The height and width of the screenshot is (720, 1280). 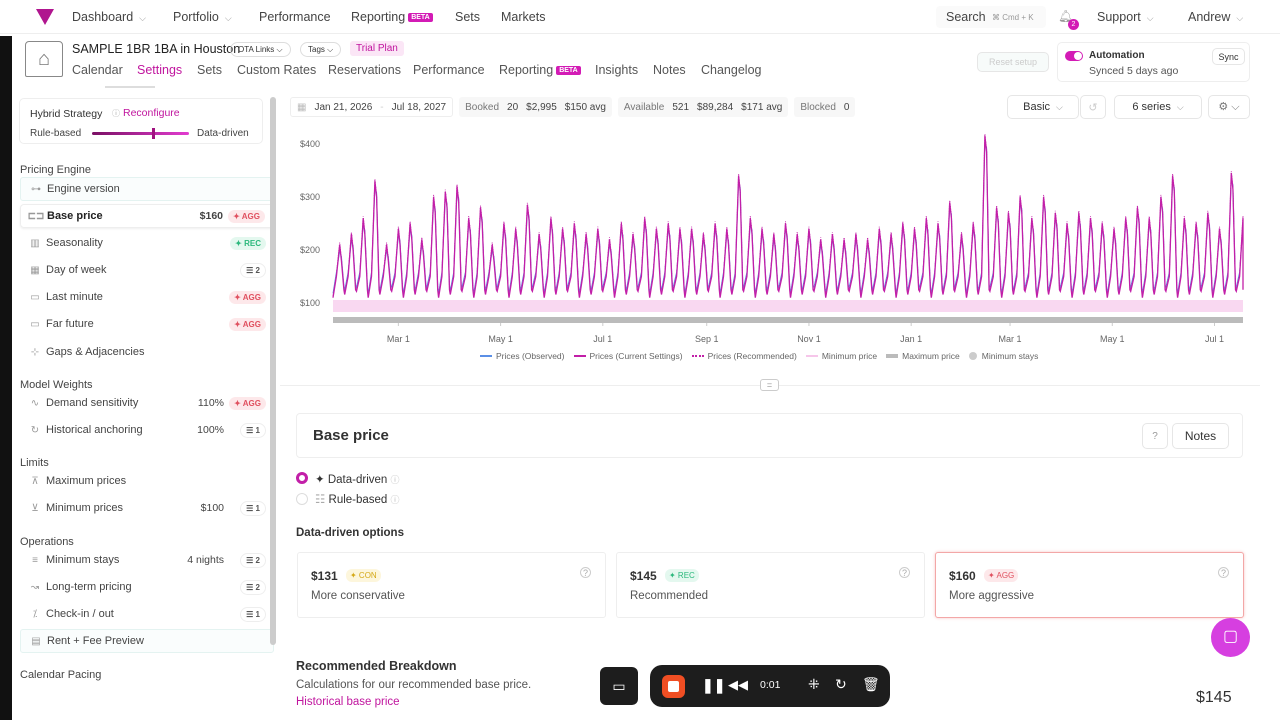 I want to click on logo-icon, so click(x=45, y=17).